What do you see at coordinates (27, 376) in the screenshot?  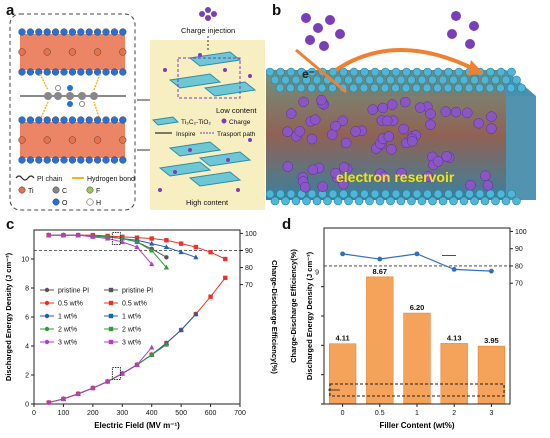 I see `y-tick-label-left: 2` at bounding box center [27, 376].